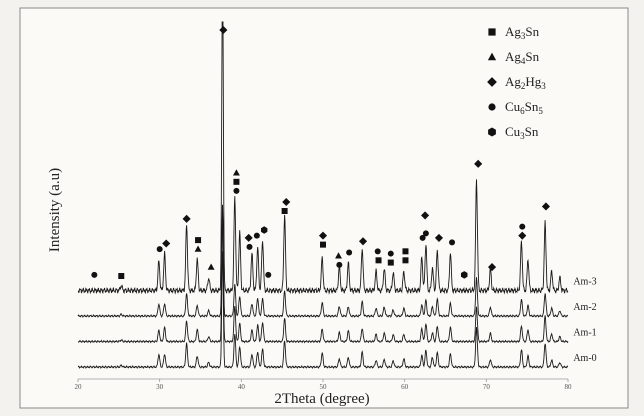  I want to click on x-tick-label: 50, so click(324, 387).